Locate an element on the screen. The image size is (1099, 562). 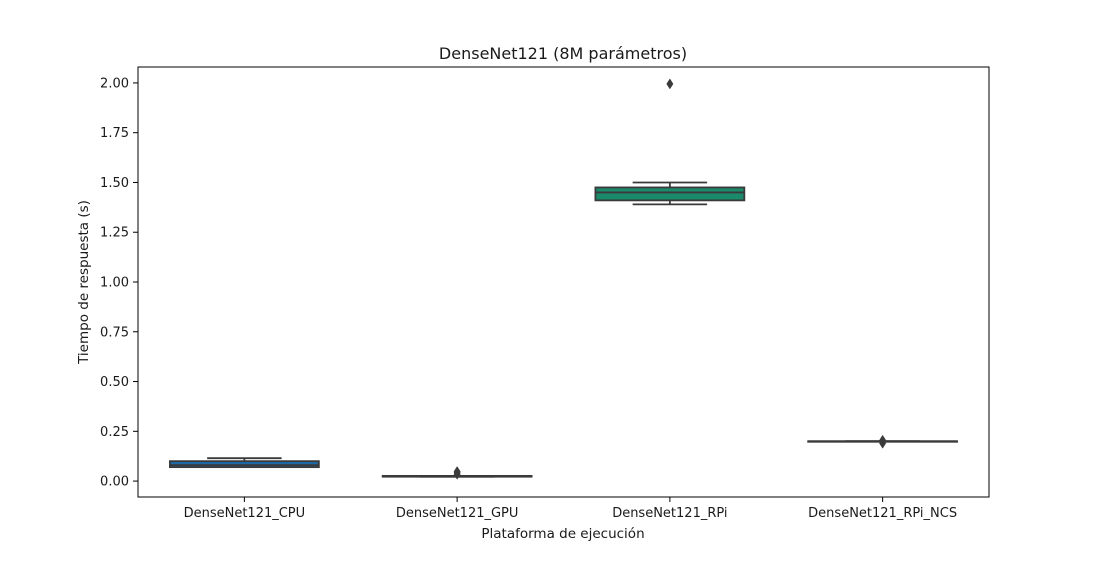
chart-title: DenseNet121 (8M parámetros) is located at coordinates (563, 53).